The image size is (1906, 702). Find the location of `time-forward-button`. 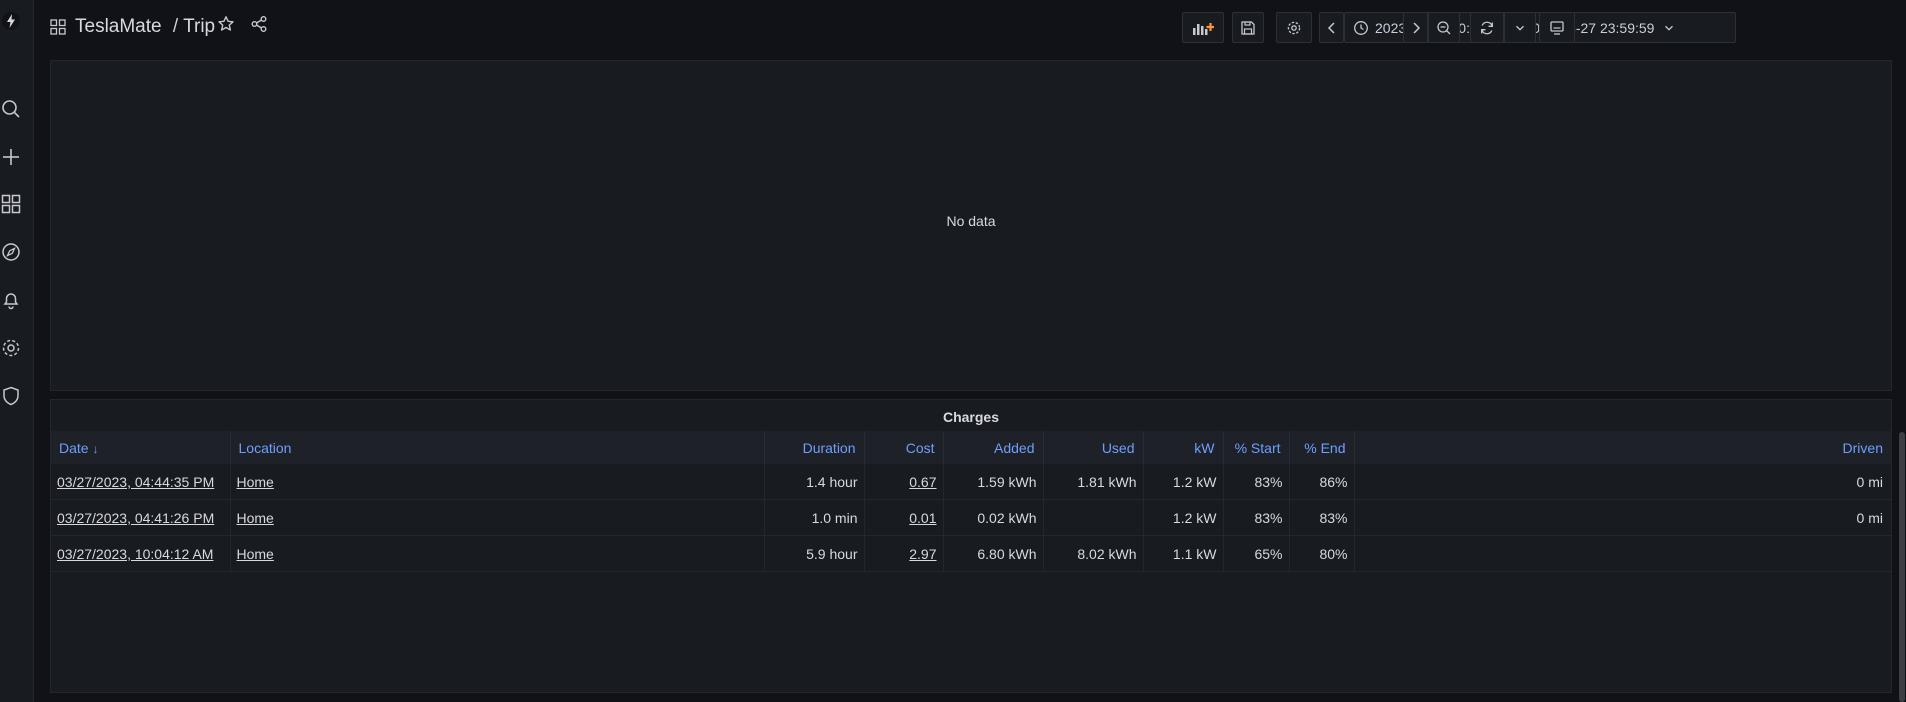

time-forward-button is located at coordinates (1415, 27).